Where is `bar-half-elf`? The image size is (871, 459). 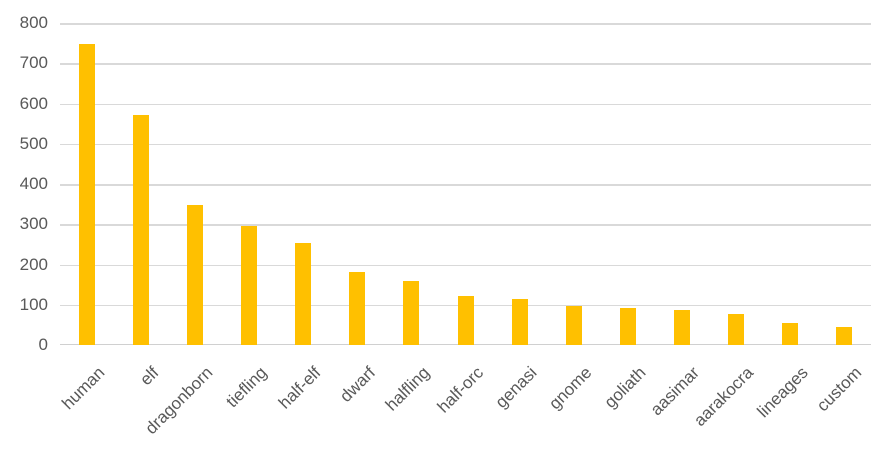 bar-half-elf is located at coordinates (303, 293).